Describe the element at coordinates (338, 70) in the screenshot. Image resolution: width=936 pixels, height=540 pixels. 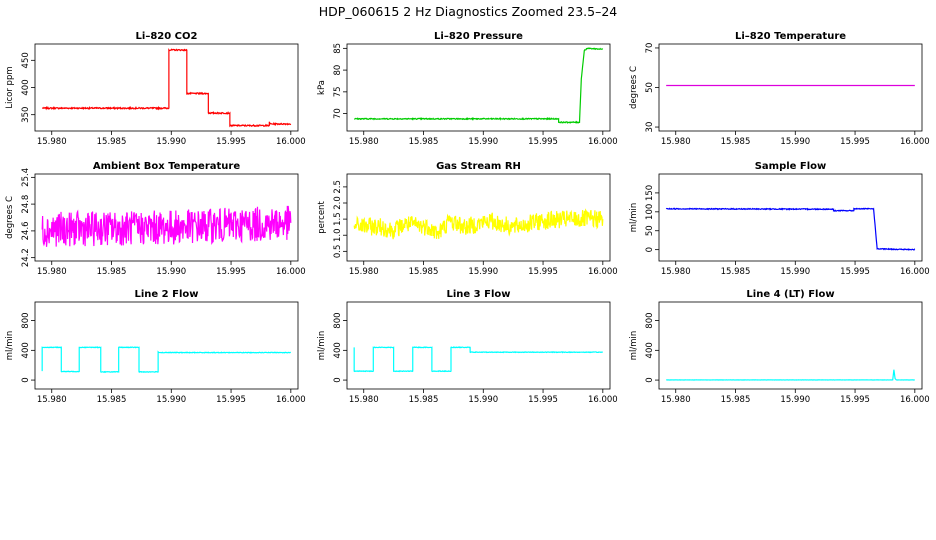
I see `y-tick-label: 80` at that location.